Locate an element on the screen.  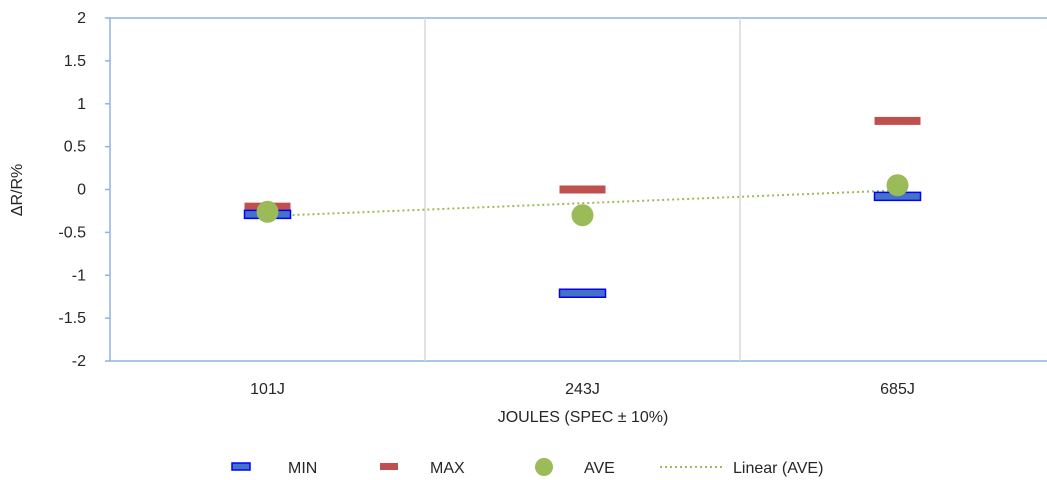
x-tick-label: 685J is located at coordinates (897, 389).